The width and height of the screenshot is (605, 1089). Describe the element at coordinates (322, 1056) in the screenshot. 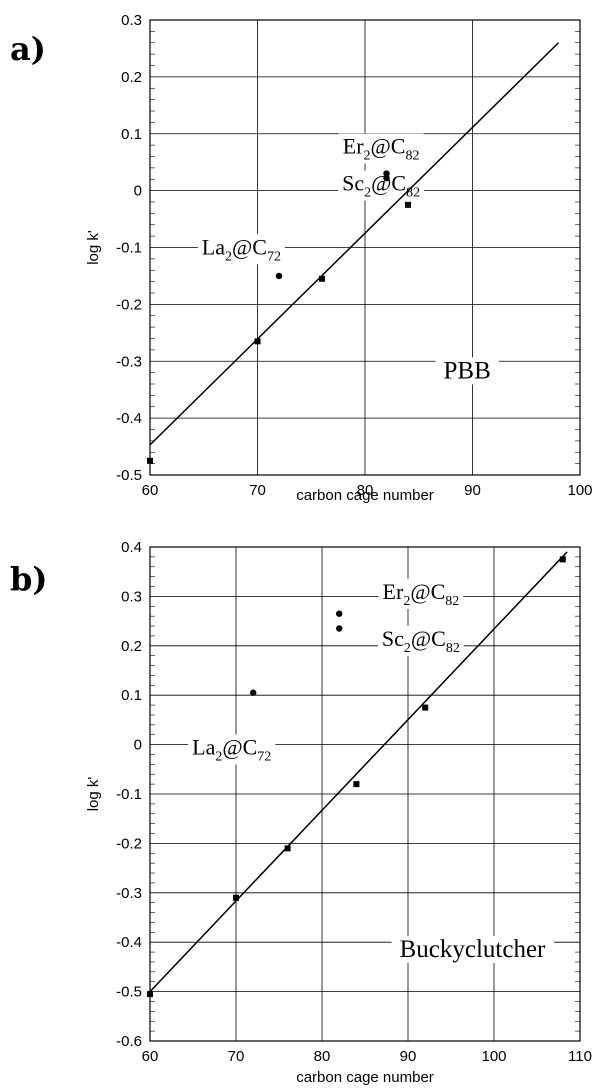

I see `x-tick-label: 80` at that location.